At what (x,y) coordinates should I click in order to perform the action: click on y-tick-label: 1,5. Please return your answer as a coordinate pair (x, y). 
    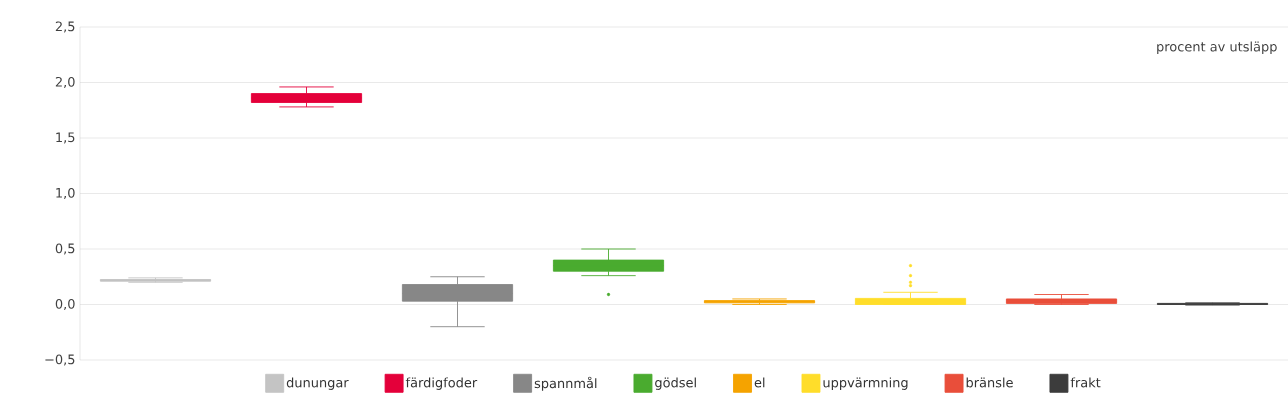
    Looking at the image, I should click on (65, 138).